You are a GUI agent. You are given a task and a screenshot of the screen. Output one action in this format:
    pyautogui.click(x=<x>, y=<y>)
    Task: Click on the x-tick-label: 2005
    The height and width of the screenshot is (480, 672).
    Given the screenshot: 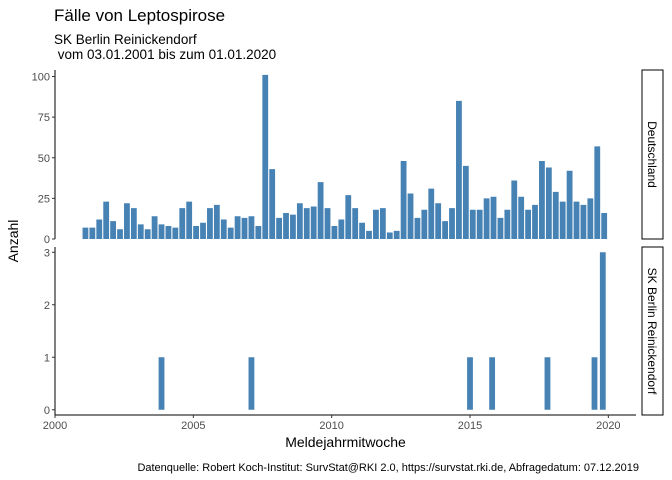 What is the action you would take?
    pyautogui.click(x=193, y=426)
    